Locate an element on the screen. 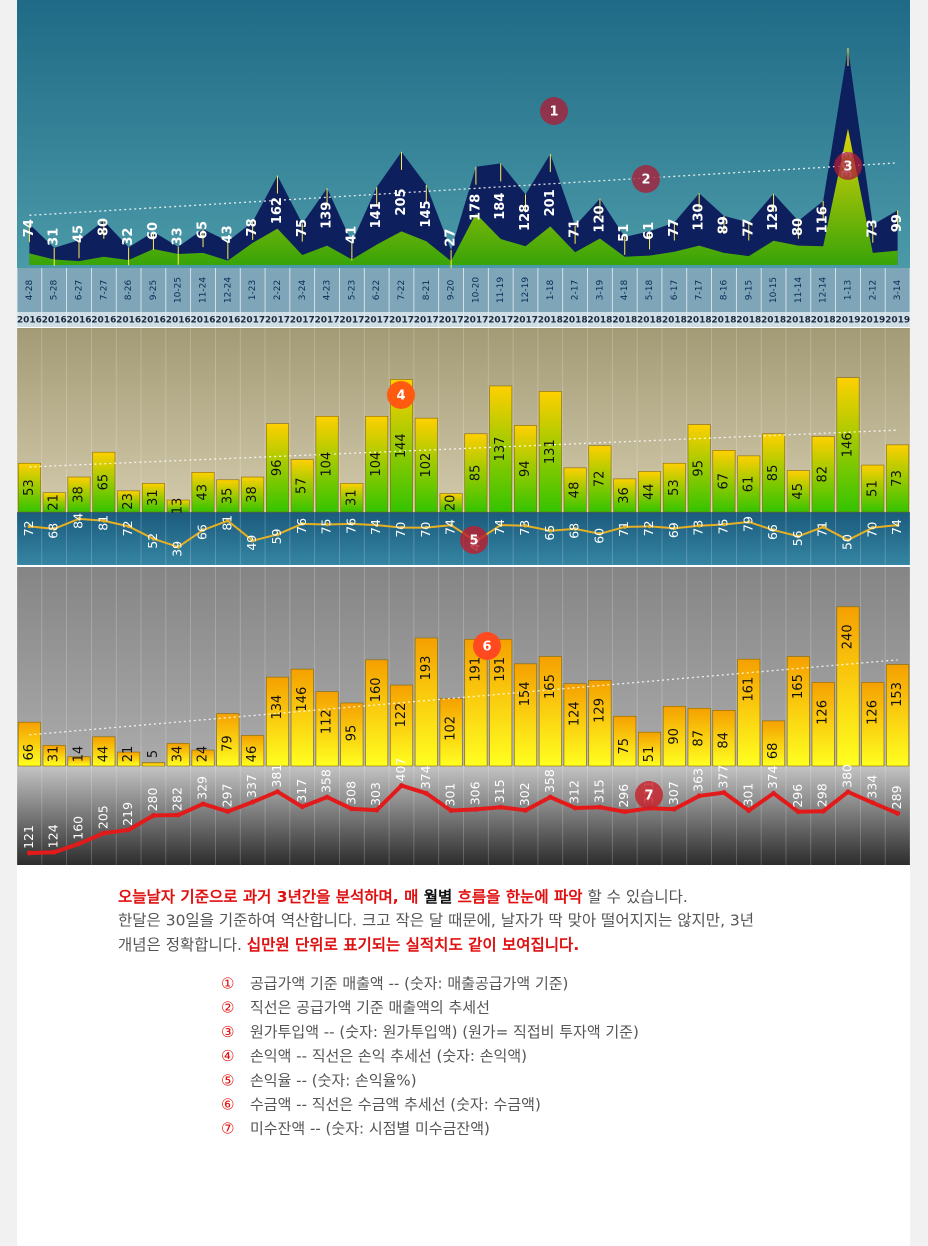  data-label: 139 is located at coordinates (327, 215).